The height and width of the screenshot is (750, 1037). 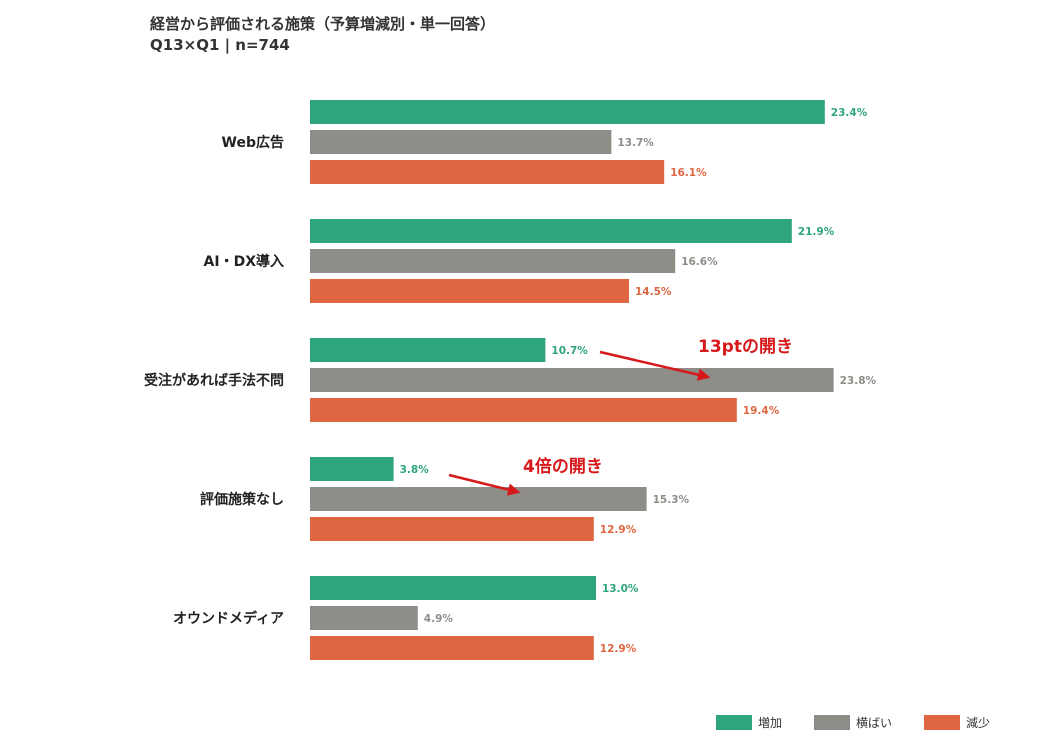 I want to click on value-label: 15.3%, so click(x=671, y=500).